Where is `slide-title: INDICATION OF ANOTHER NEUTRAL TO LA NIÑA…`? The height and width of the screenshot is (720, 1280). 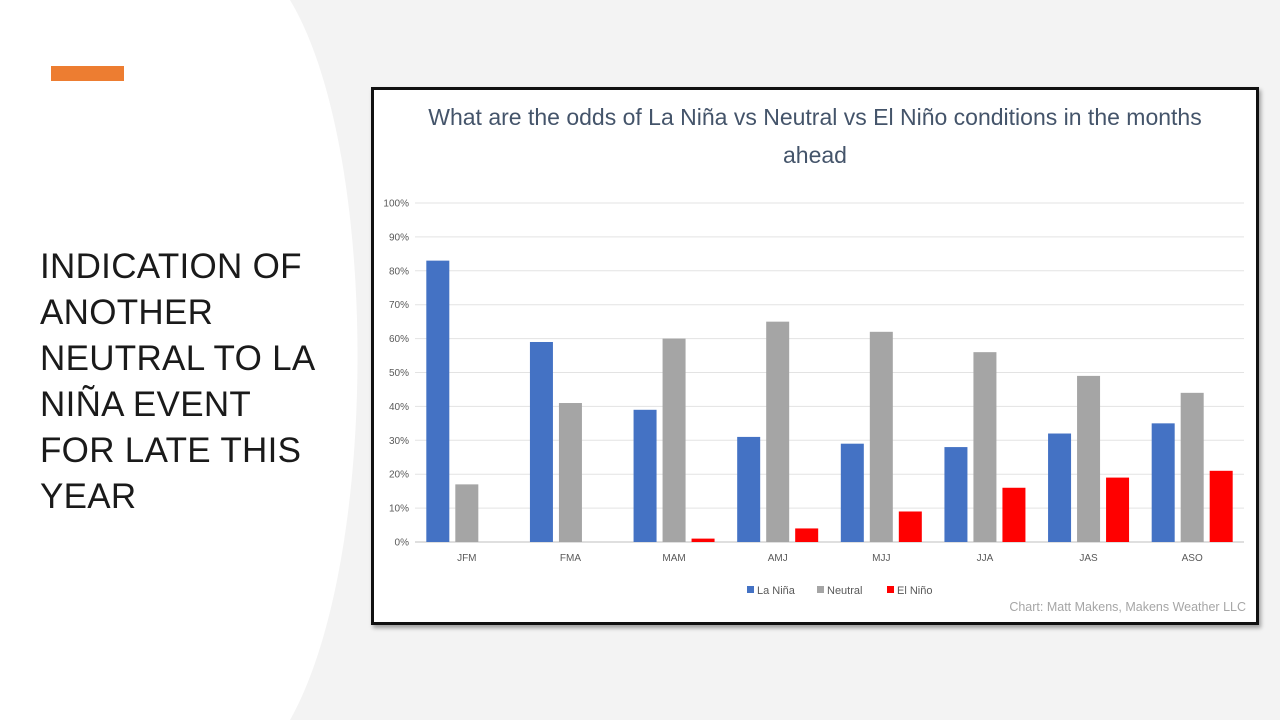
slide-title: INDICATION OF ANOTHER NEUTRAL TO LA NIÑA… is located at coordinates (185, 382).